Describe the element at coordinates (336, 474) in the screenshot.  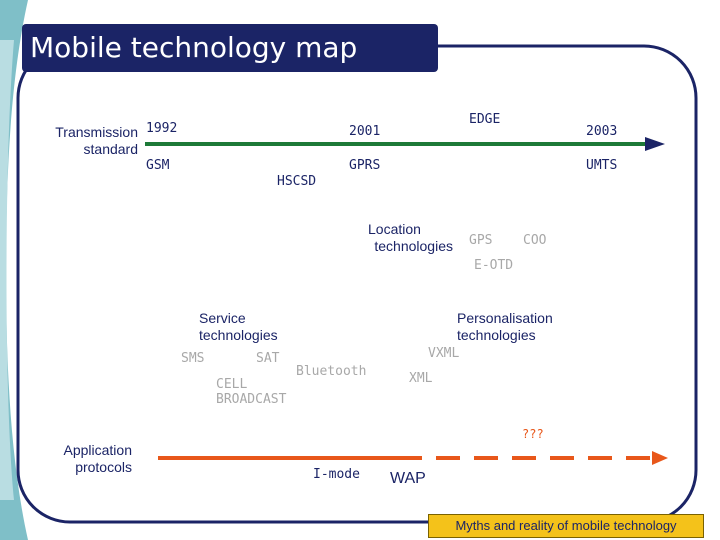
I see `imode-label: I-mode` at that location.